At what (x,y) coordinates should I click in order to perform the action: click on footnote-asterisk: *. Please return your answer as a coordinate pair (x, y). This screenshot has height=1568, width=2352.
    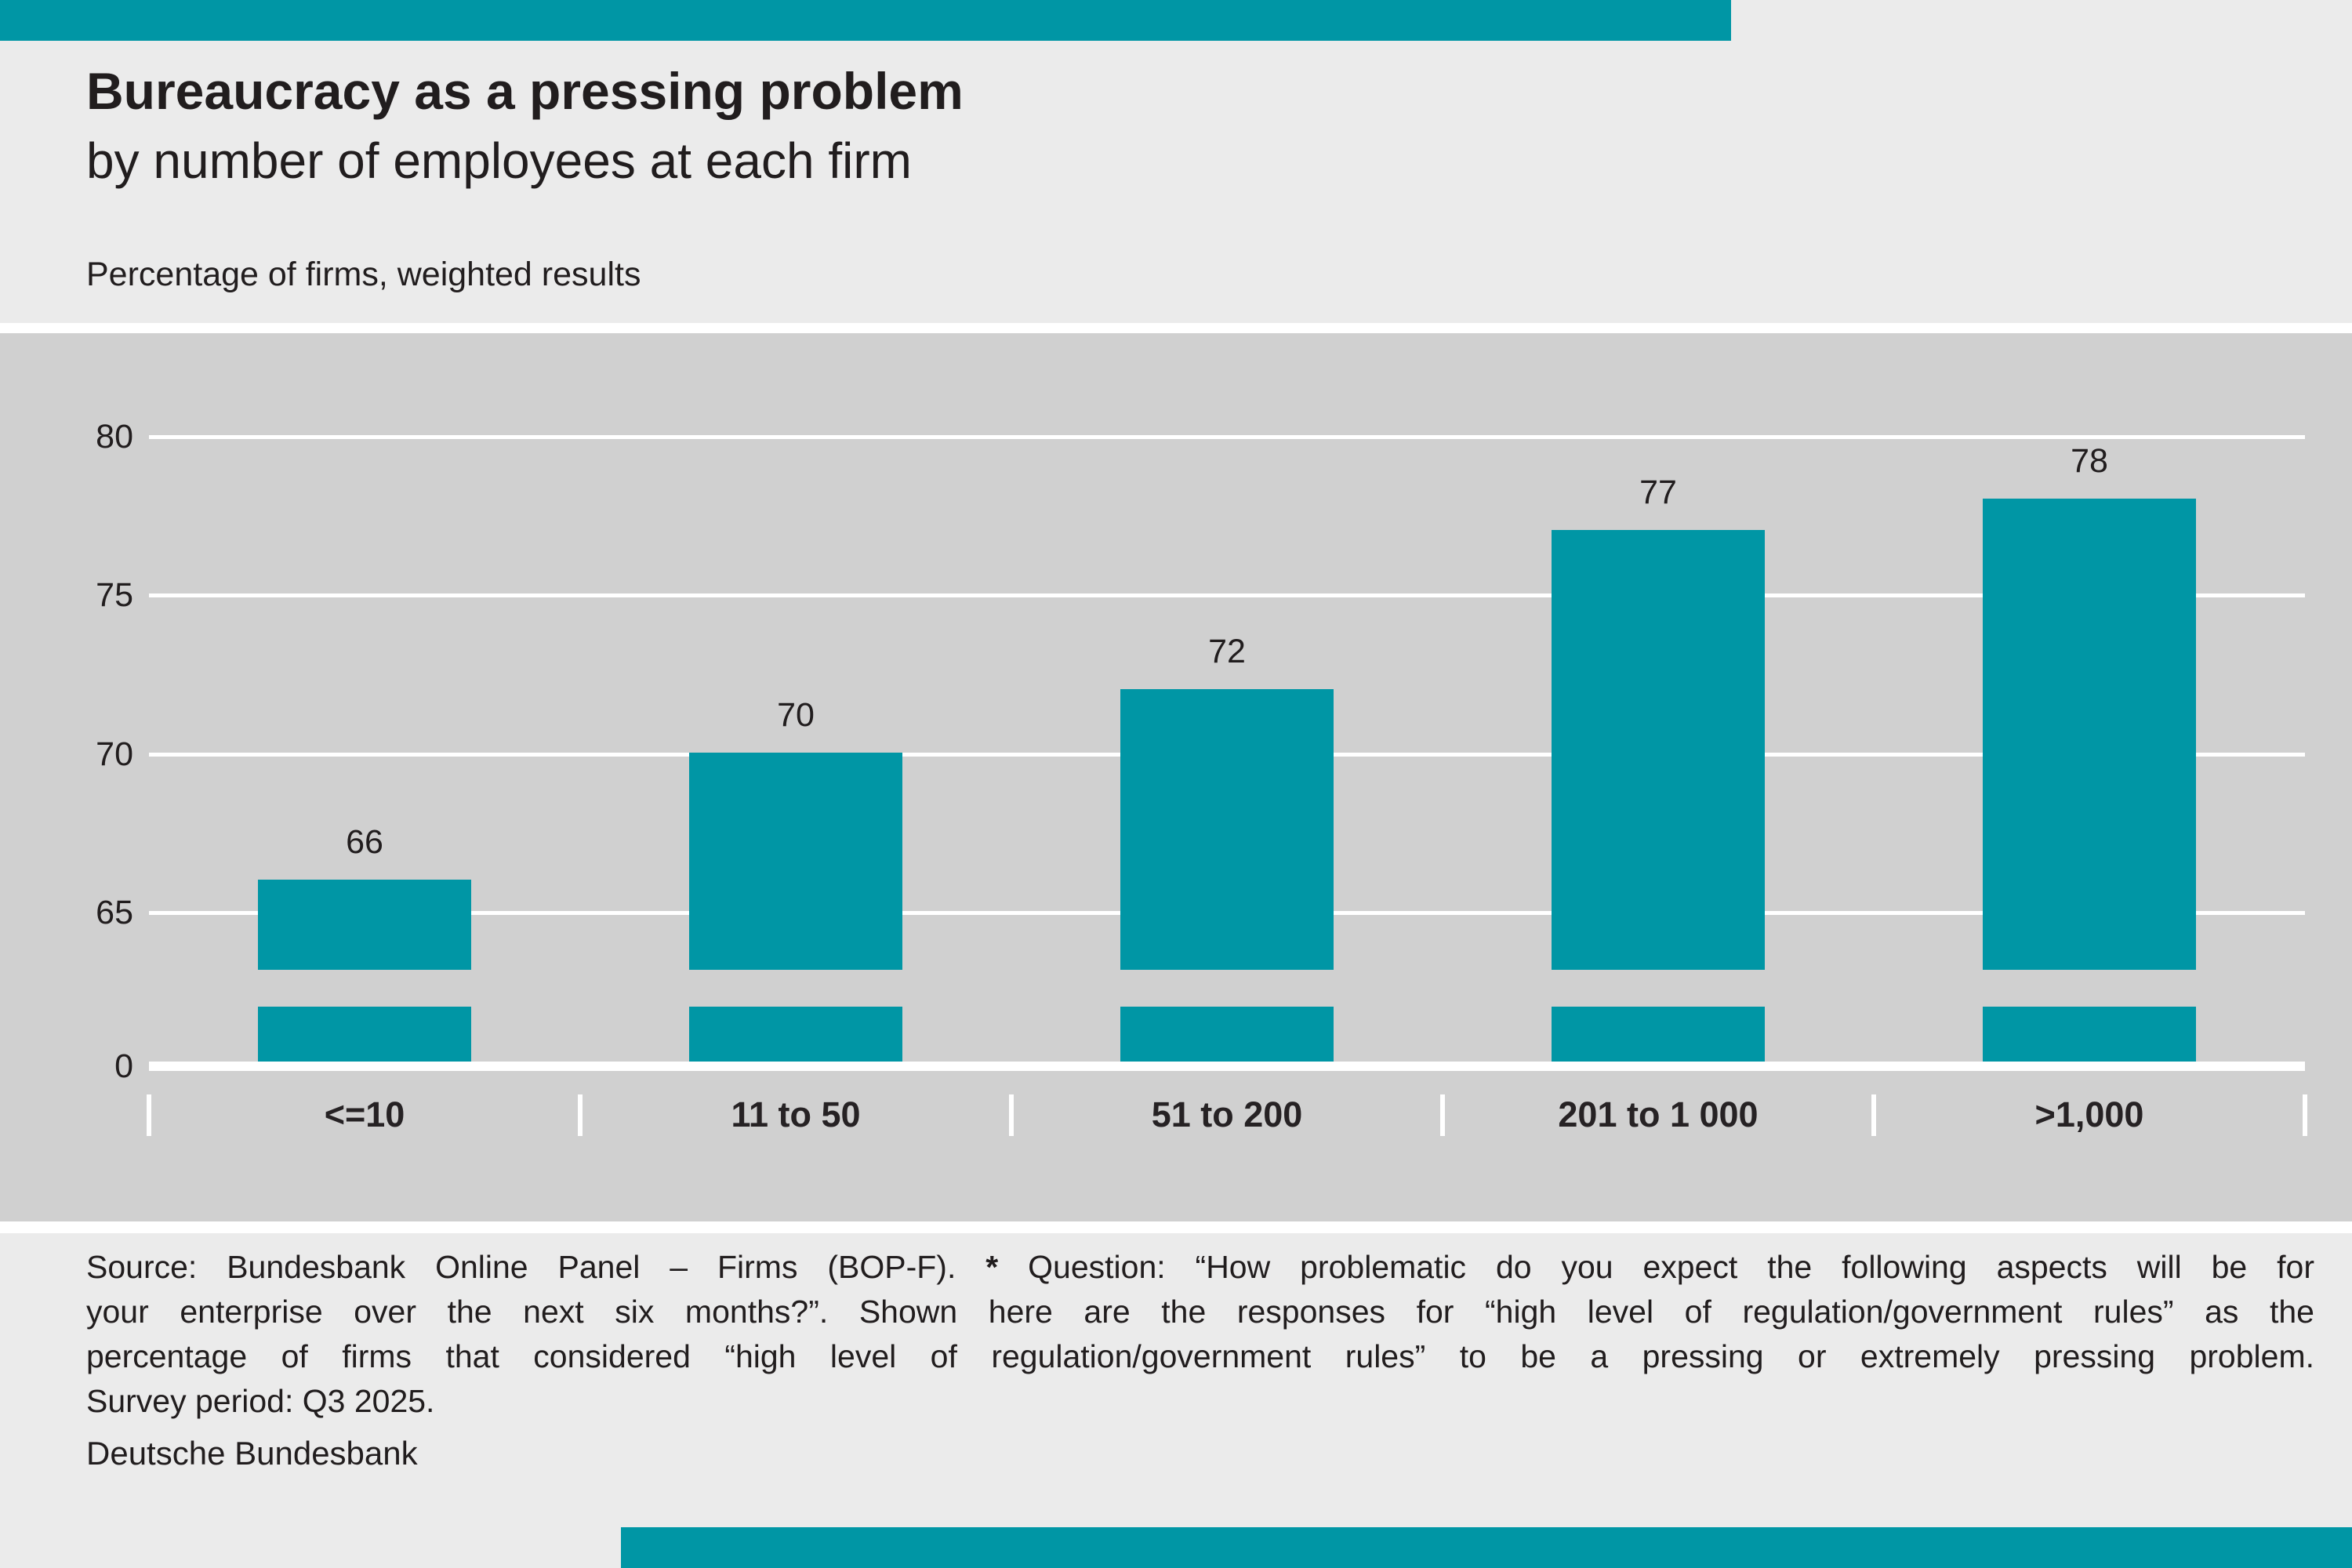
    Looking at the image, I should click on (992, 1267).